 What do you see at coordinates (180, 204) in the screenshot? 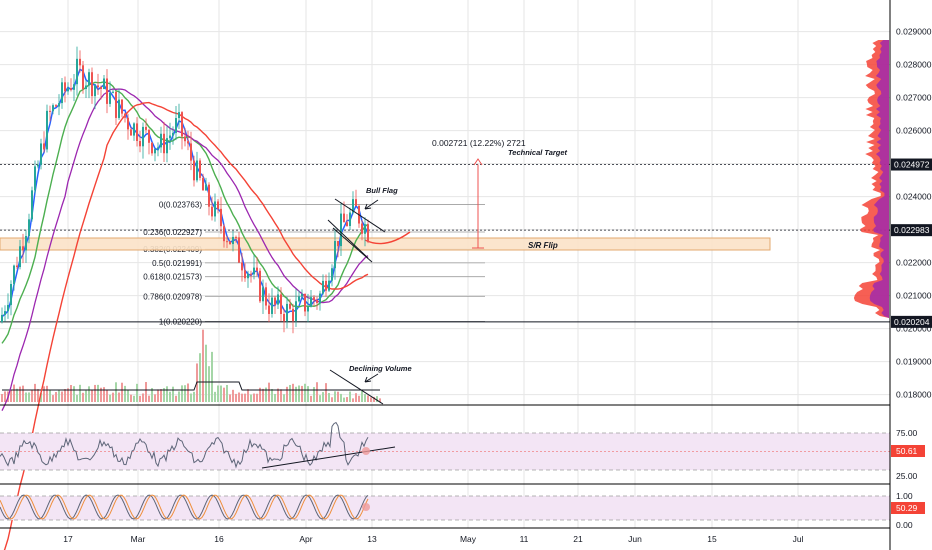
I see `fib-level-label: 0(0.023763)` at bounding box center [180, 204].